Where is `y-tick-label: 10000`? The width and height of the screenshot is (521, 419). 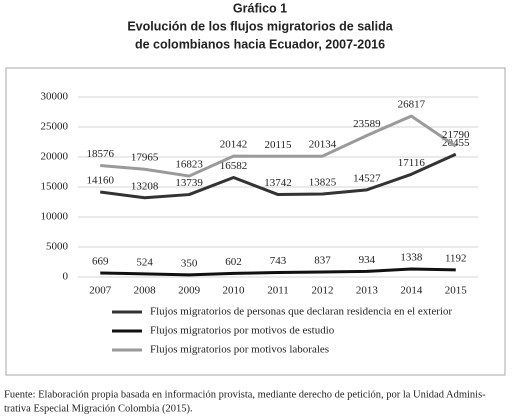
y-tick-label: 10000 is located at coordinates (55, 217).